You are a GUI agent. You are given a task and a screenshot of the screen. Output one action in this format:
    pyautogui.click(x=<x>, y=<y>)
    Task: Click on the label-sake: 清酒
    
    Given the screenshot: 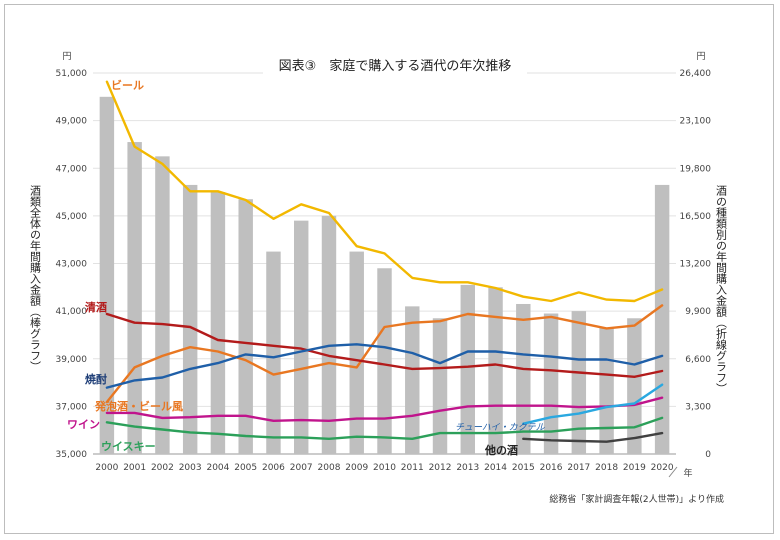 What is the action you would take?
    pyautogui.click(x=96, y=307)
    